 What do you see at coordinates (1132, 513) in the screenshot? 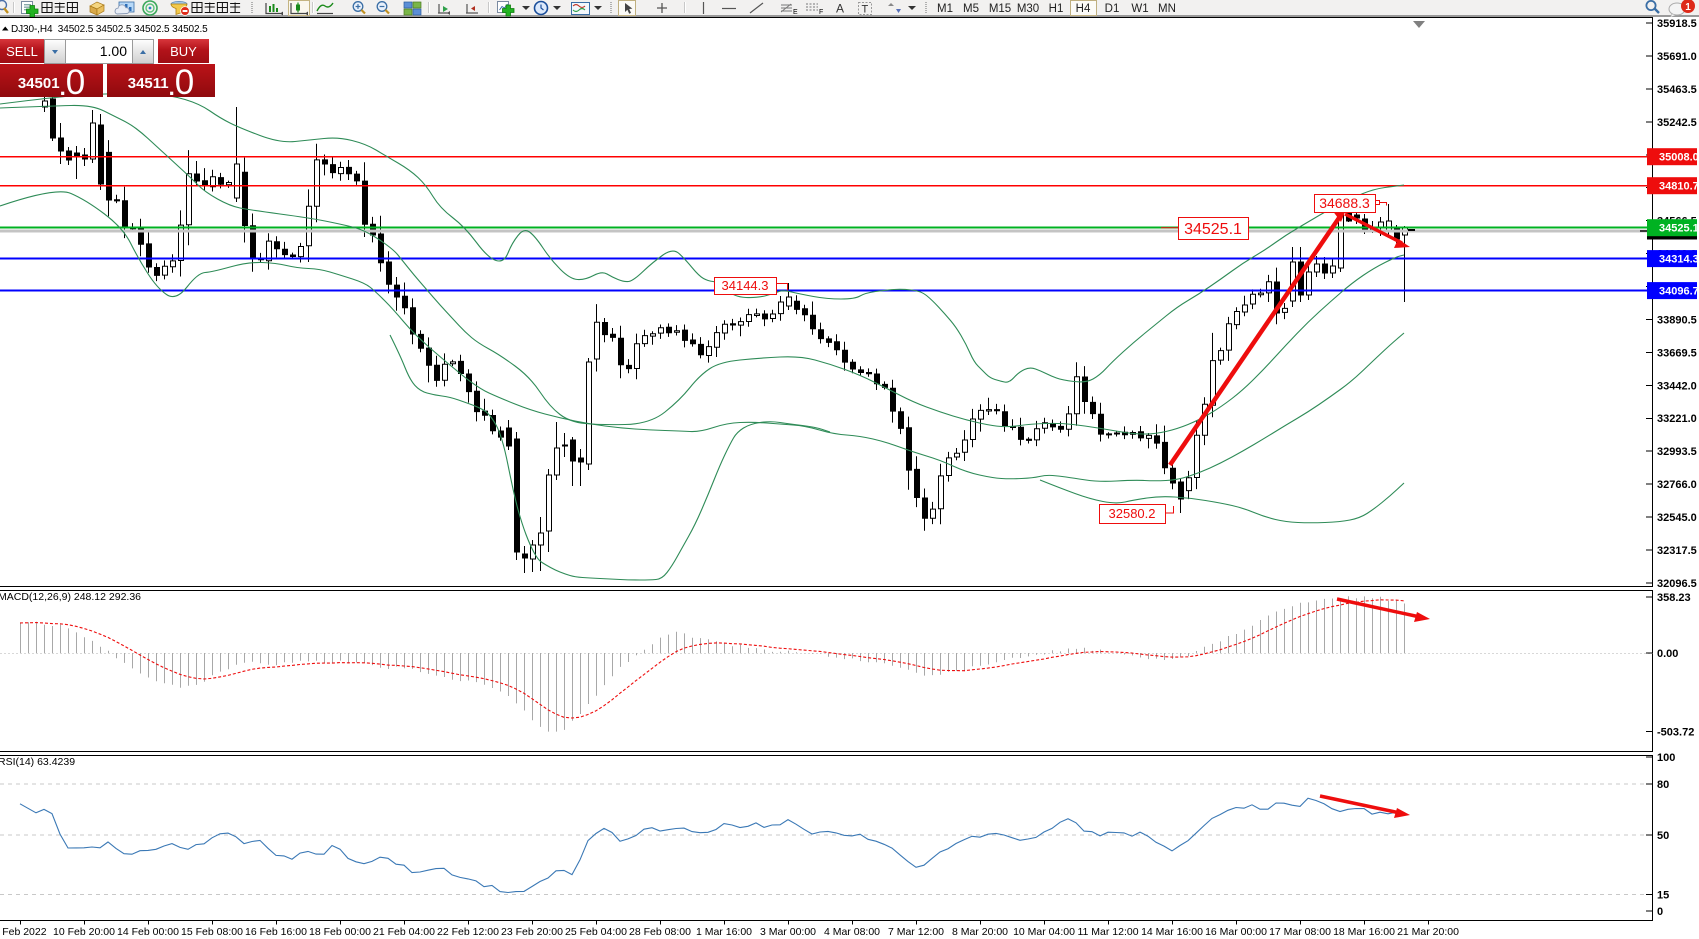
I see `svg-text: 32580.2` at bounding box center [1132, 513].